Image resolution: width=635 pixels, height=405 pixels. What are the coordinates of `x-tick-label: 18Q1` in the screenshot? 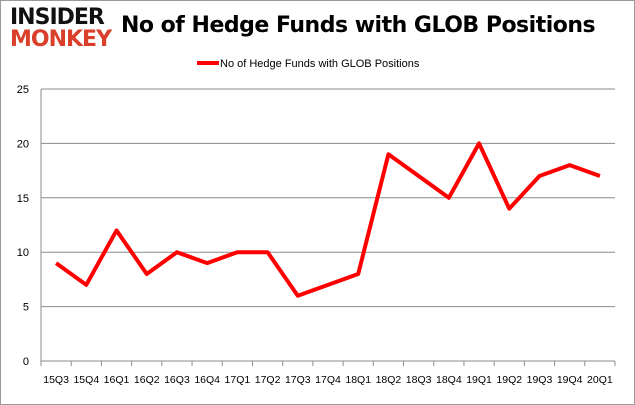 It's located at (358, 380).